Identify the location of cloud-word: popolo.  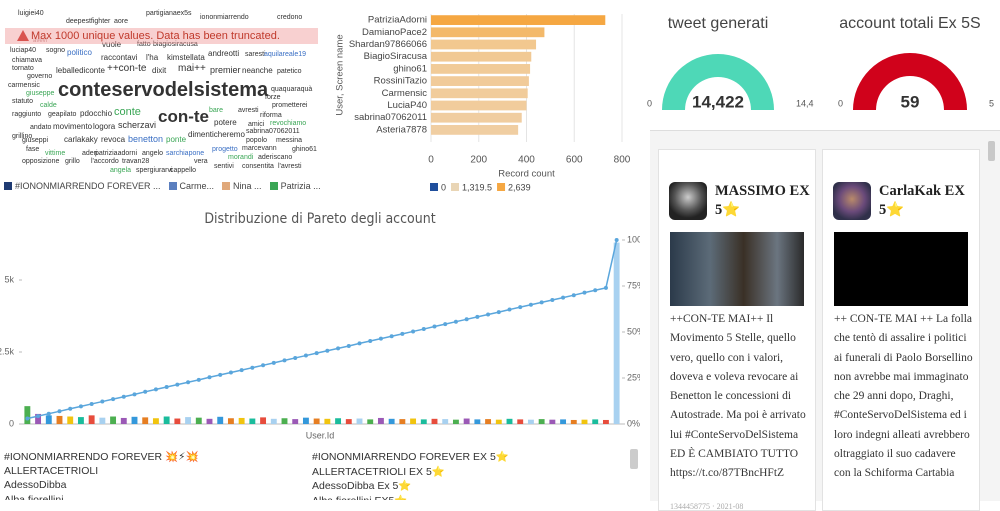
(257, 140).